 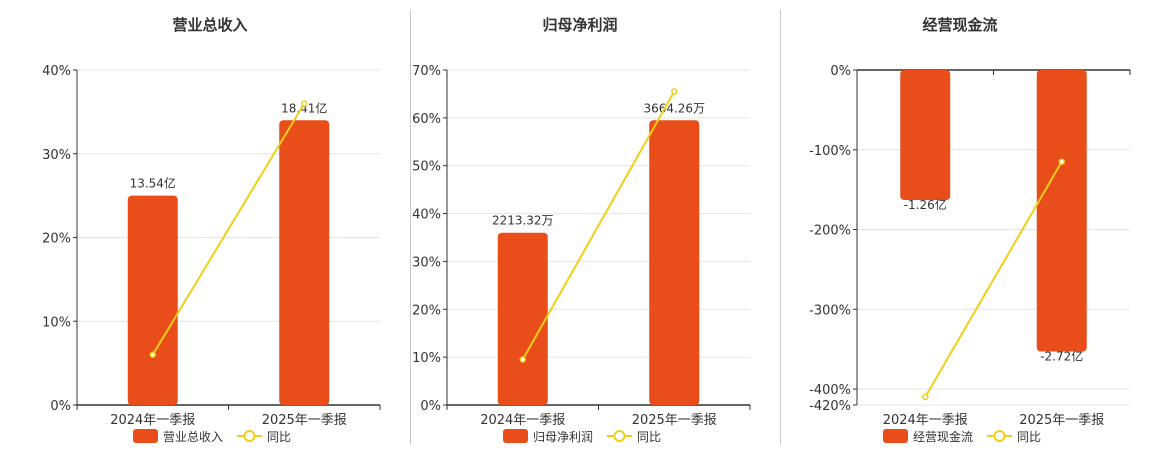 I want to click on bar-data-label: 18.41亿, so click(x=304, y=107).